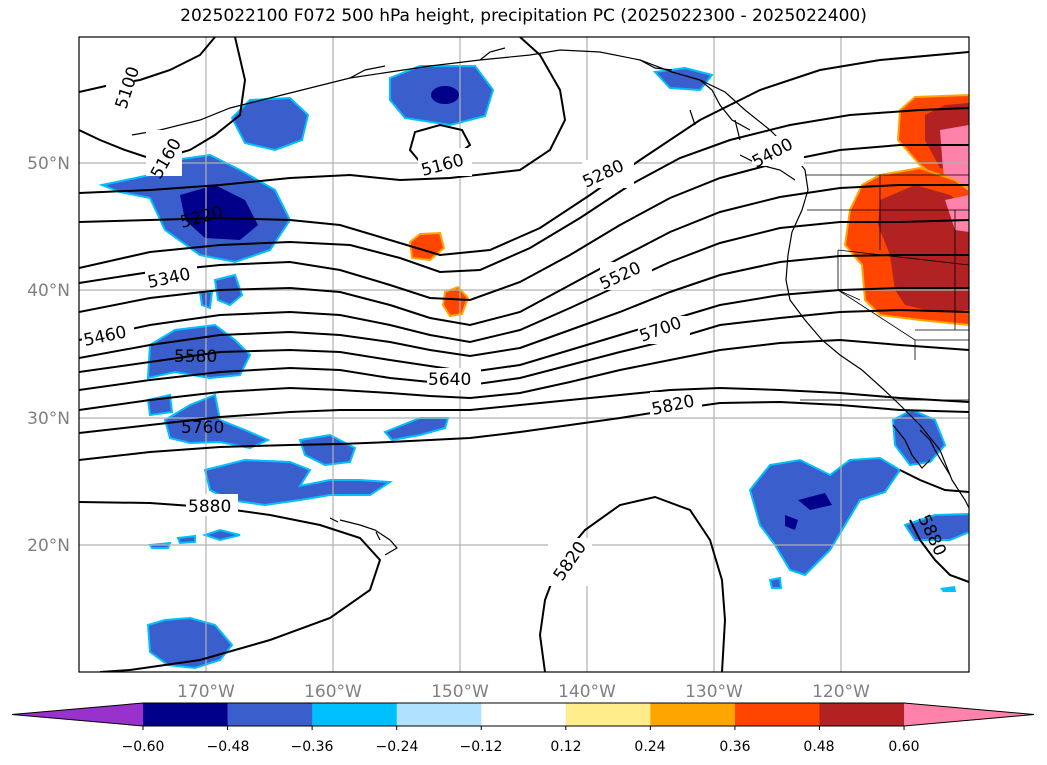 The width and height of the screenshot is (1047, 765). I want to click on contour-label-5880: 5880, so click(209, 507).